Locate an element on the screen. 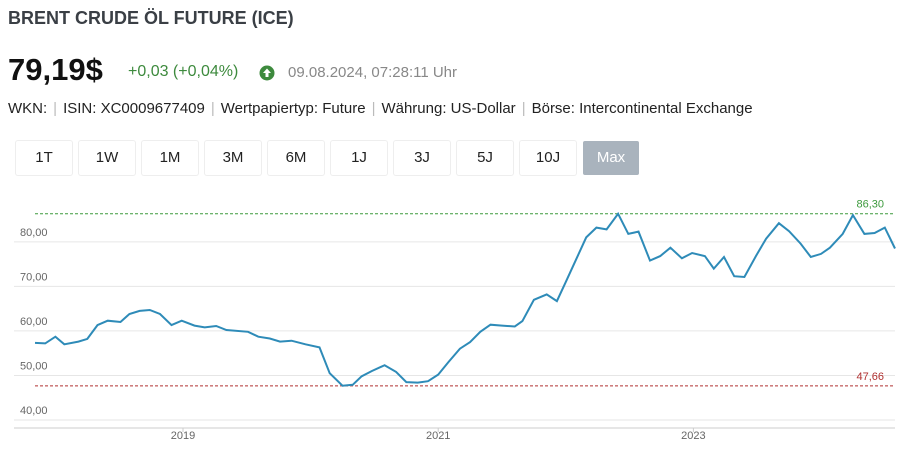 This screenshot has height=449, width=900. timestamp: 09.08.2024, 07:28:11 Uhr is located at coordinates (373, 72).